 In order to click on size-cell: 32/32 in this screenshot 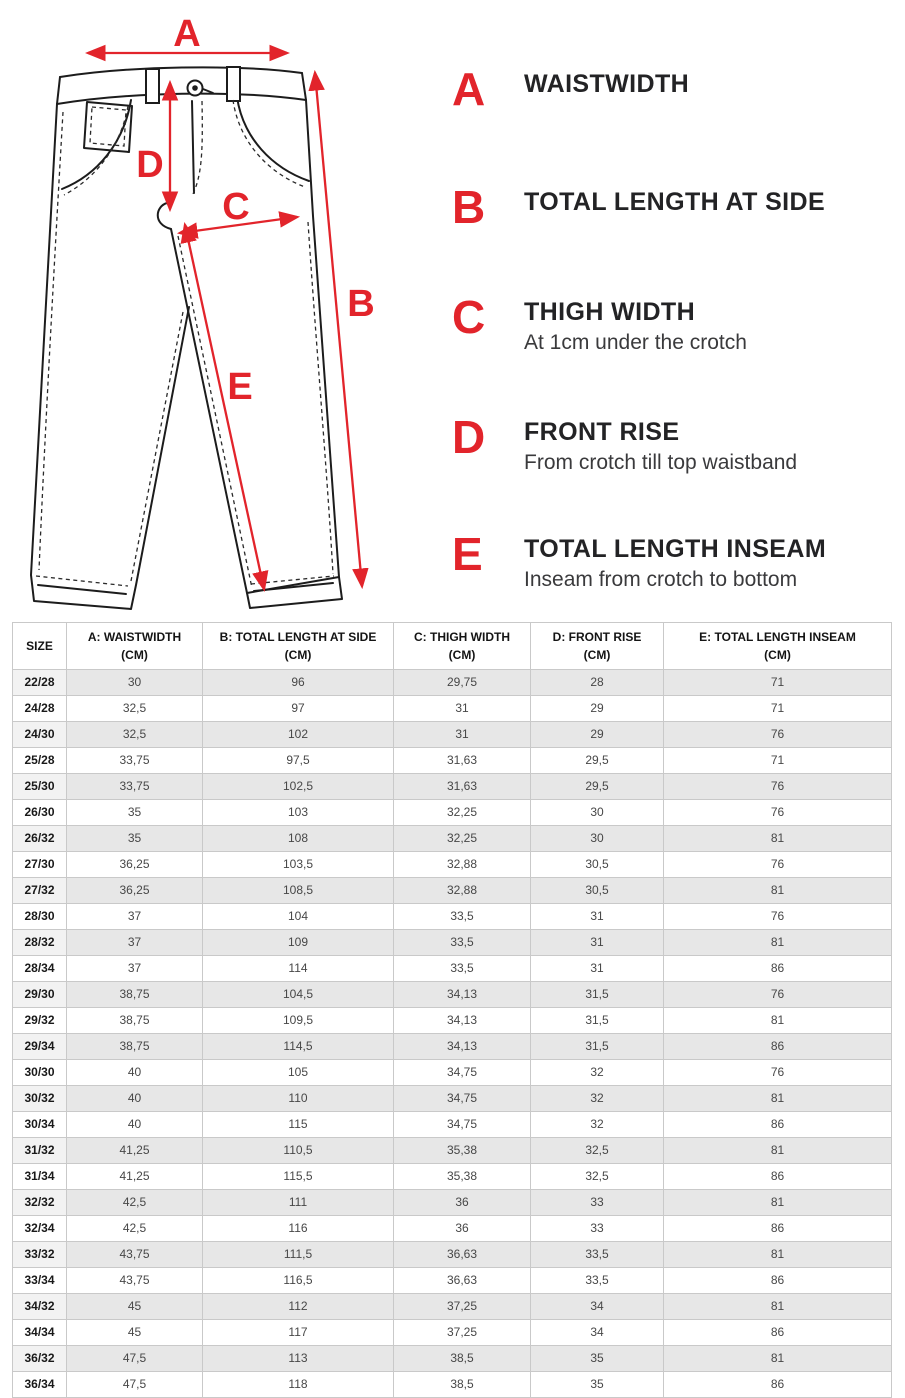, I will do `click(39, 1202)`.